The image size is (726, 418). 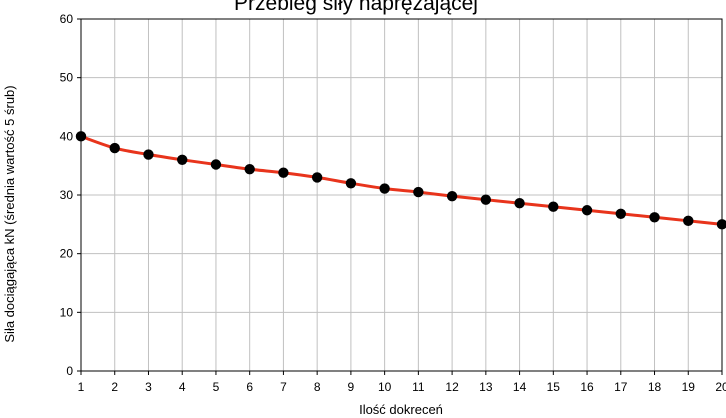 What do you see at coordinates (67, 312) in the screenshot?
I see `y-tick-label: 10` at bounding box center [67, 312].